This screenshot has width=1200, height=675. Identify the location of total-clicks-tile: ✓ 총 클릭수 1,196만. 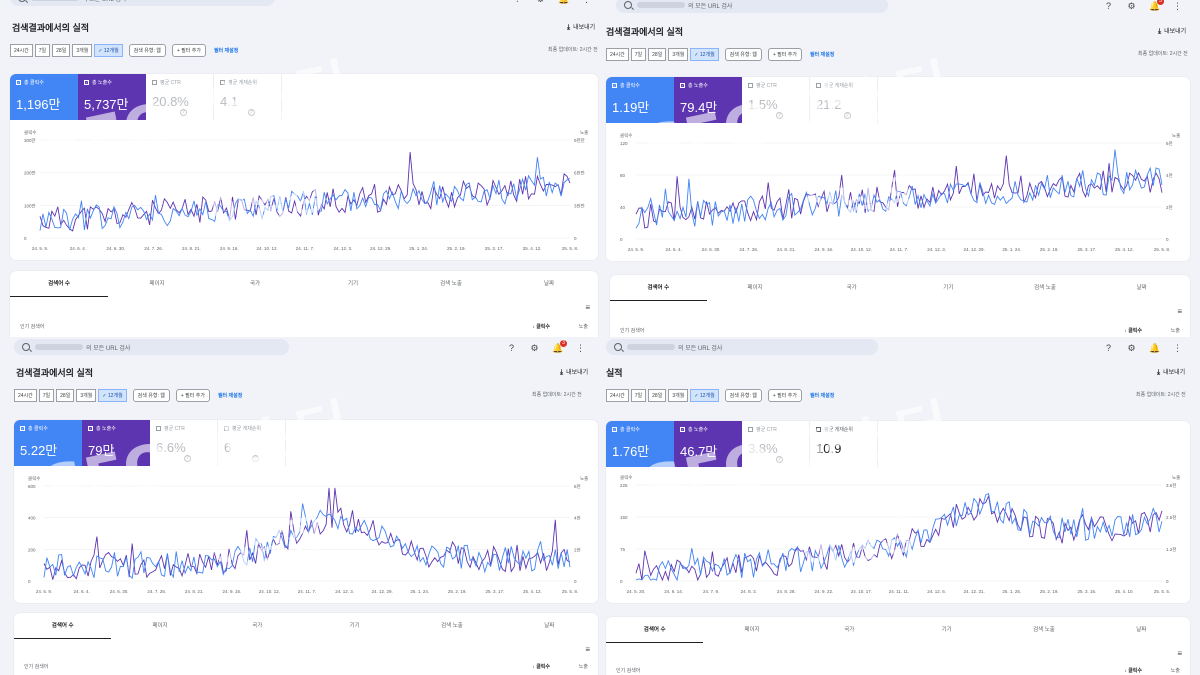
(44, 97).